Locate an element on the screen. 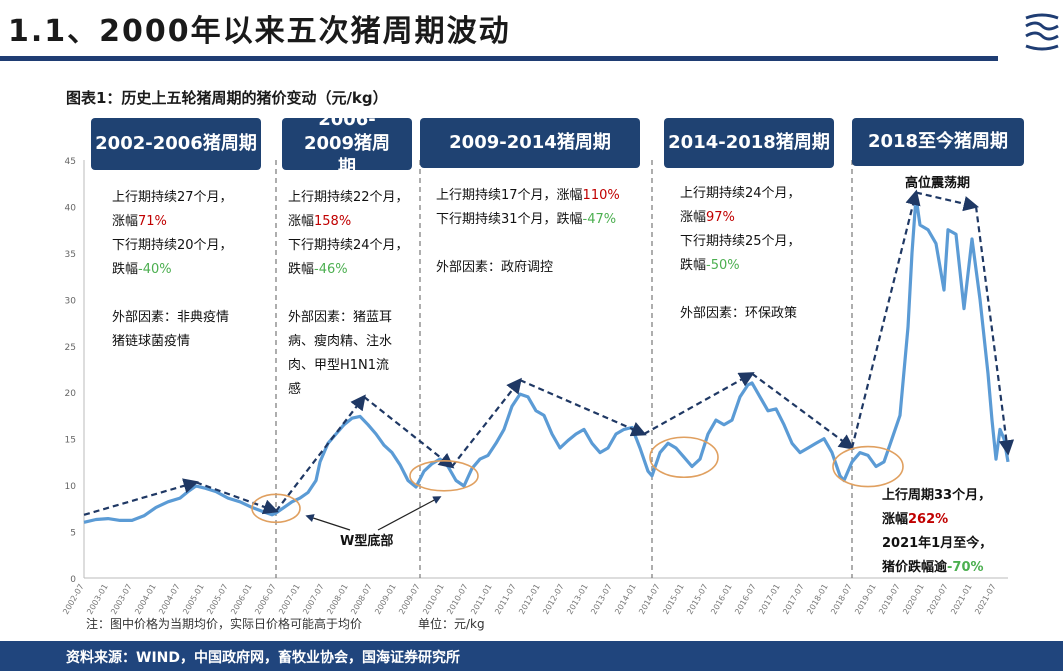 The height and width of the screenshot is (671, 1063). annotation-line: 猪价跌幅逾-70% is located at coordinates (937, 568).